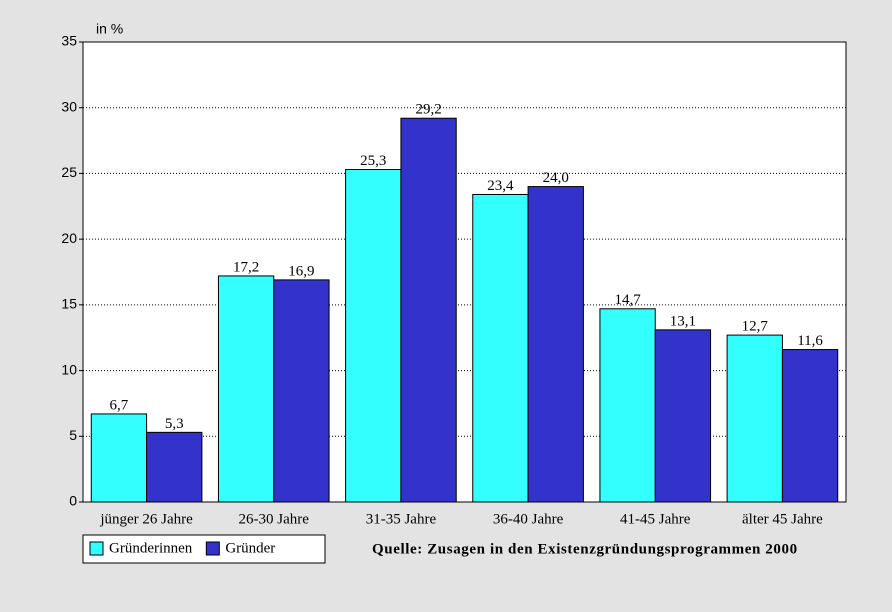  What do you see at coordinates (683, 321) in the screenshot?
I see `value-label: 13,1` at bounding box center [683, 321].